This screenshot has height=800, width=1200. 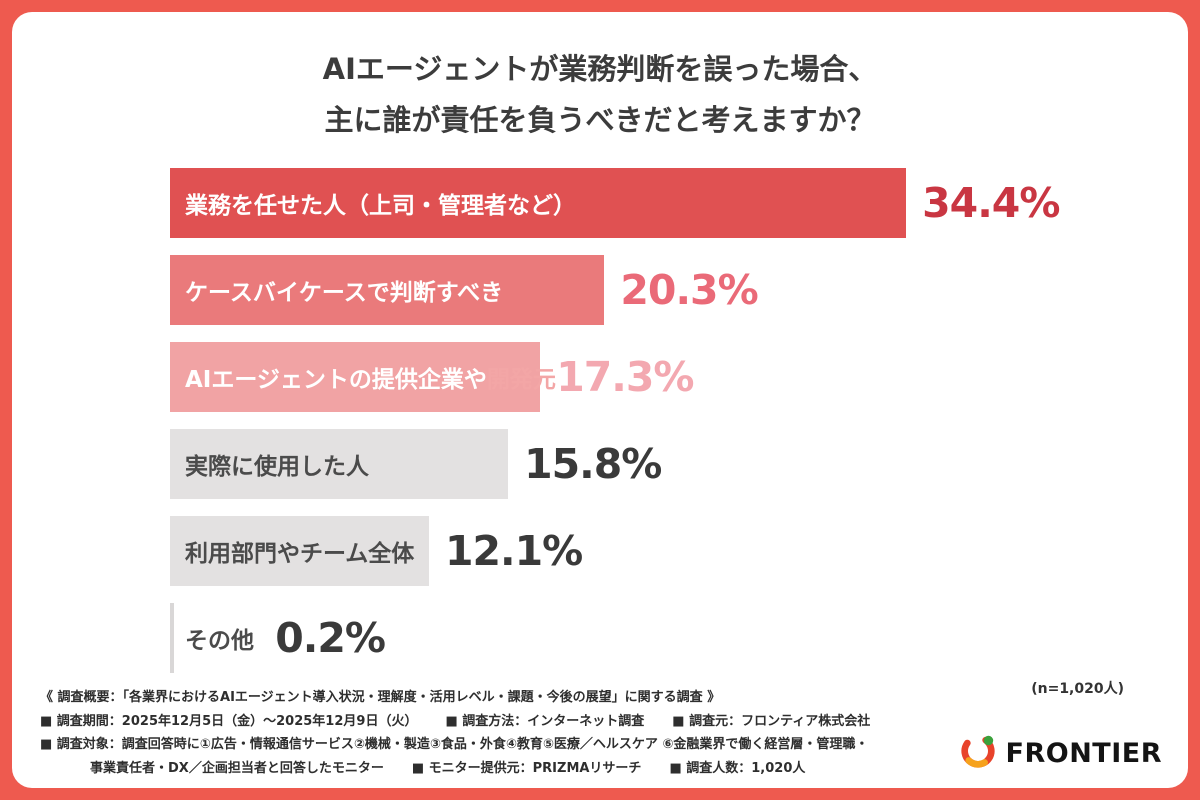 I want to click on title-line-1: AIエージェントが業務判断を誤った場合、, so click(x=600, y=69).